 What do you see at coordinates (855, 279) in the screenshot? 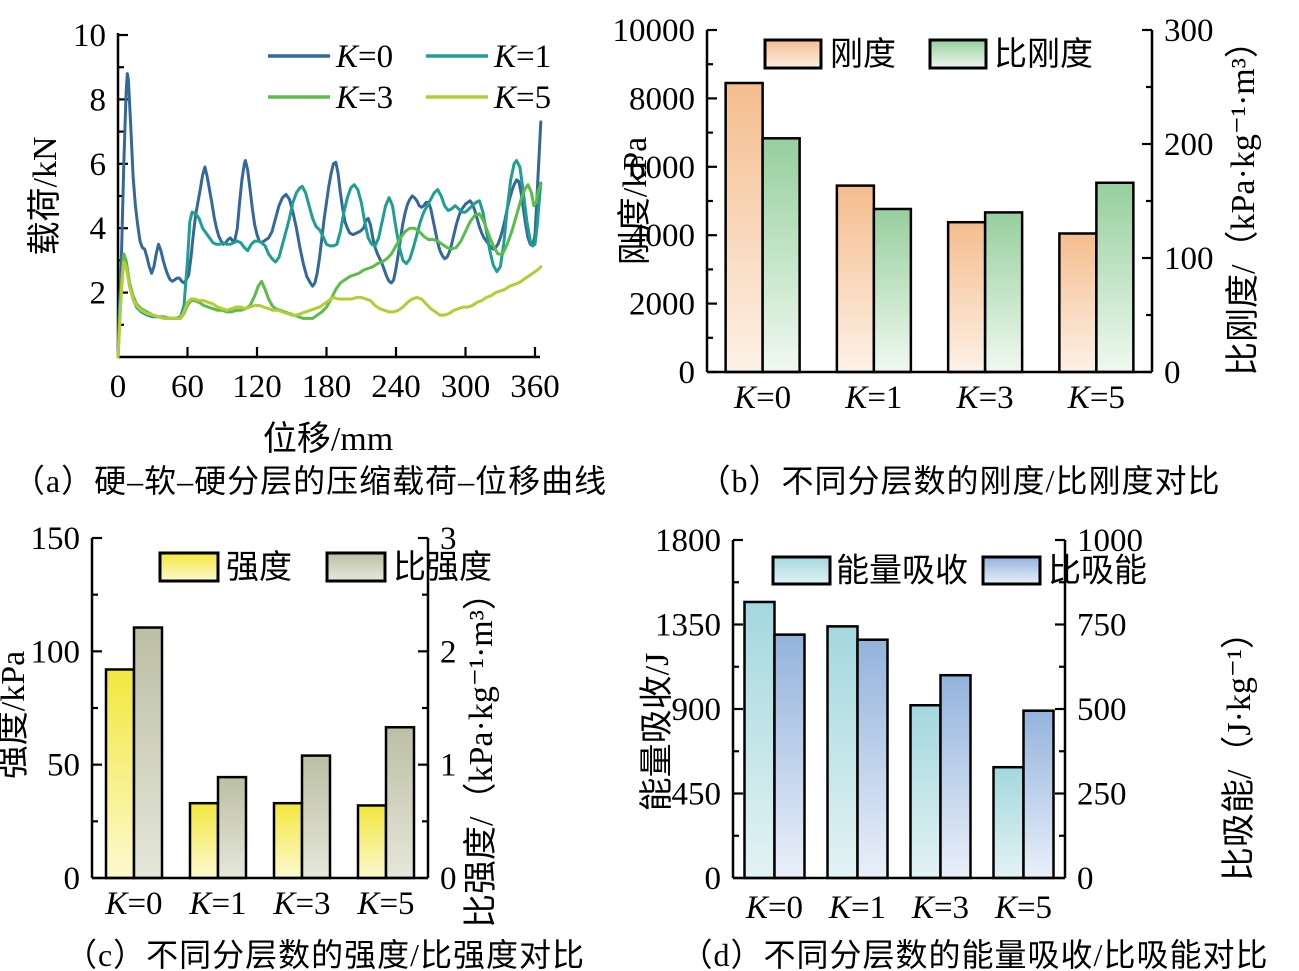
I see `bar-b-s0-K=1` at bounding box center [855, 279].